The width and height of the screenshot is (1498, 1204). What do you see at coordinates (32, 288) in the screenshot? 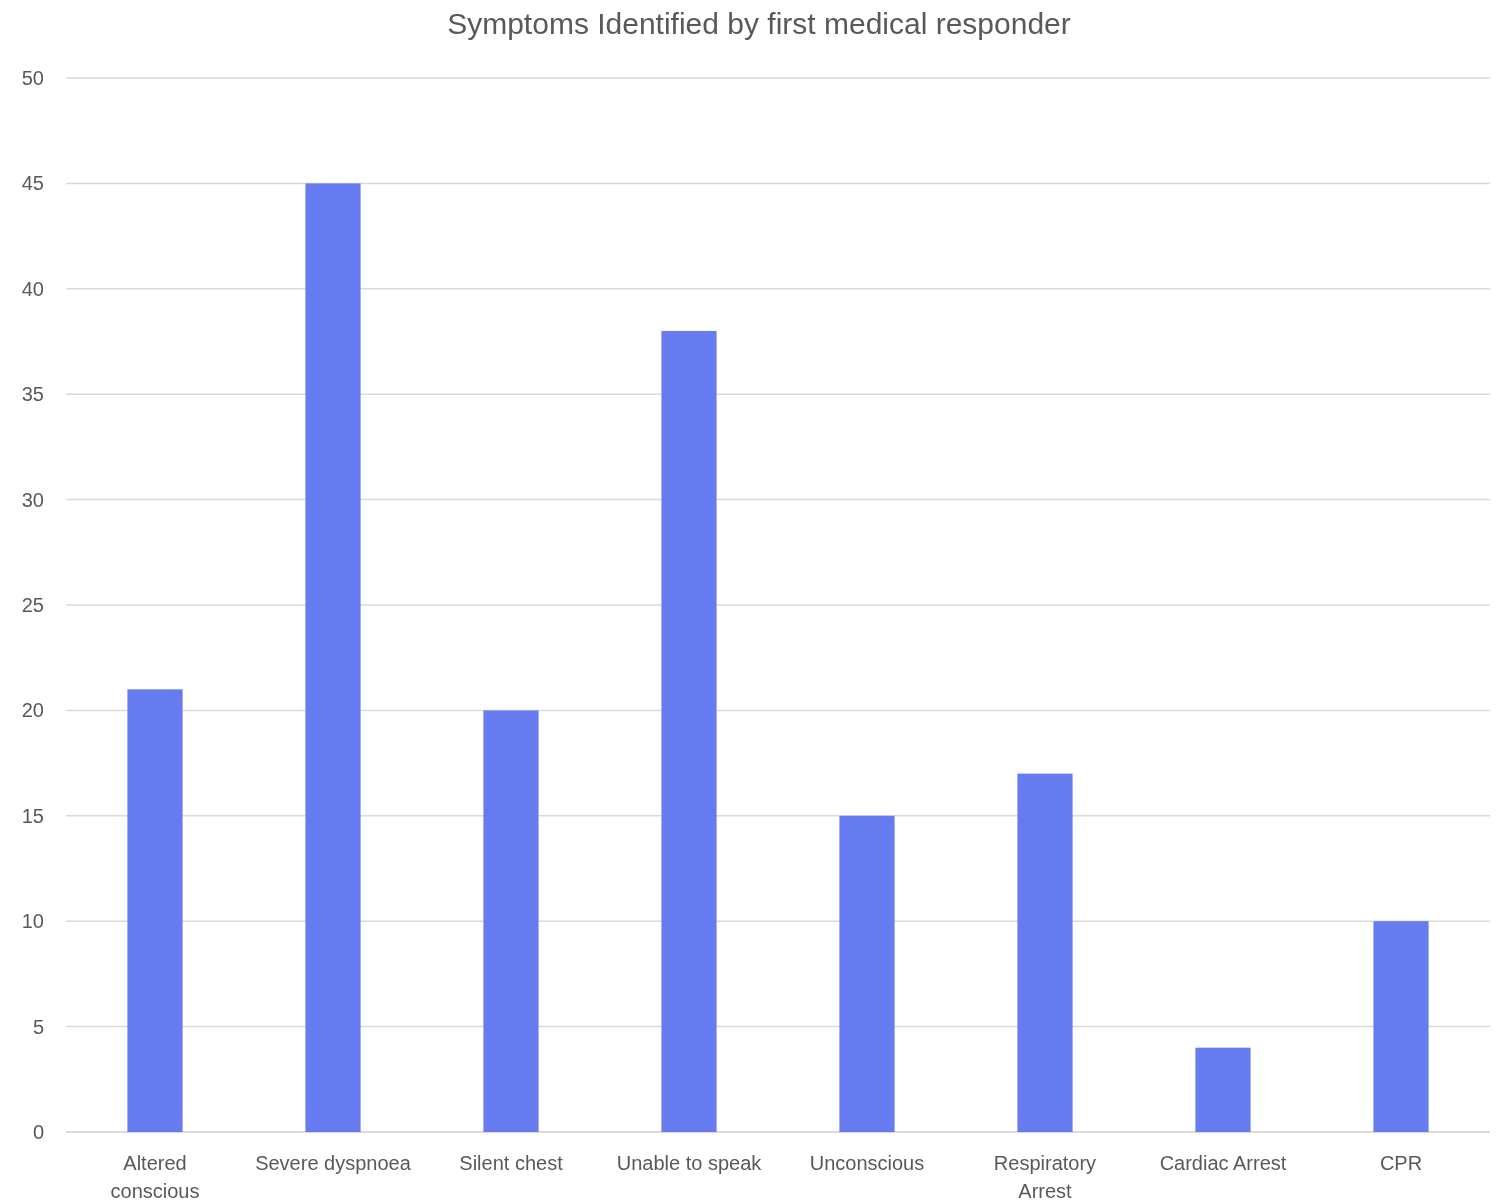
I see `y-tick-label: 40` at bounding box center [32, 288].